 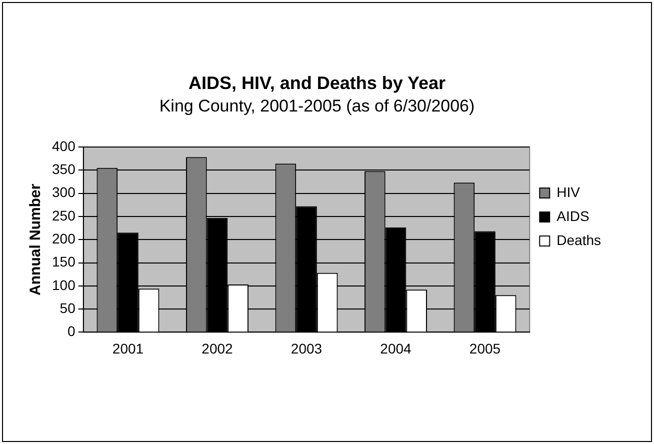 I want to click on legend-label: HIV, so click(x=568, y=192).